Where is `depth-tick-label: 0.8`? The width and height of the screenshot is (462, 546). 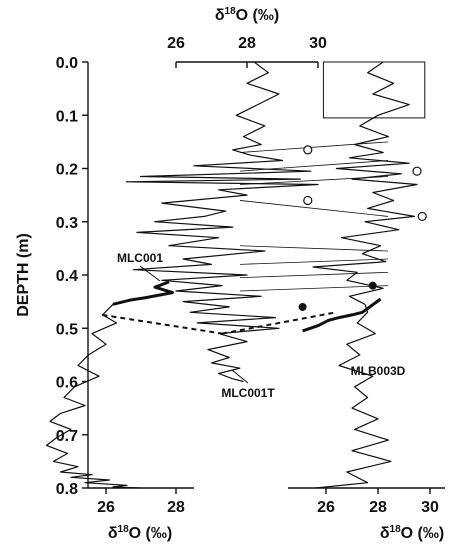 depth-tick-label: 0.8 is located at coordinates (67, 489).